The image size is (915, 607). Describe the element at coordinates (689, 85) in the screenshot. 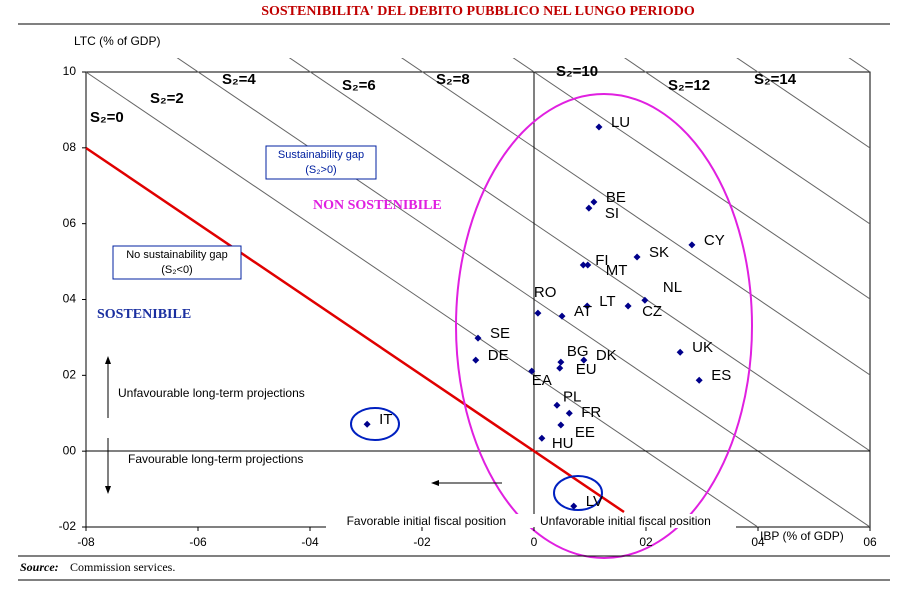

I see `s2-label: S₂=12` at that location.